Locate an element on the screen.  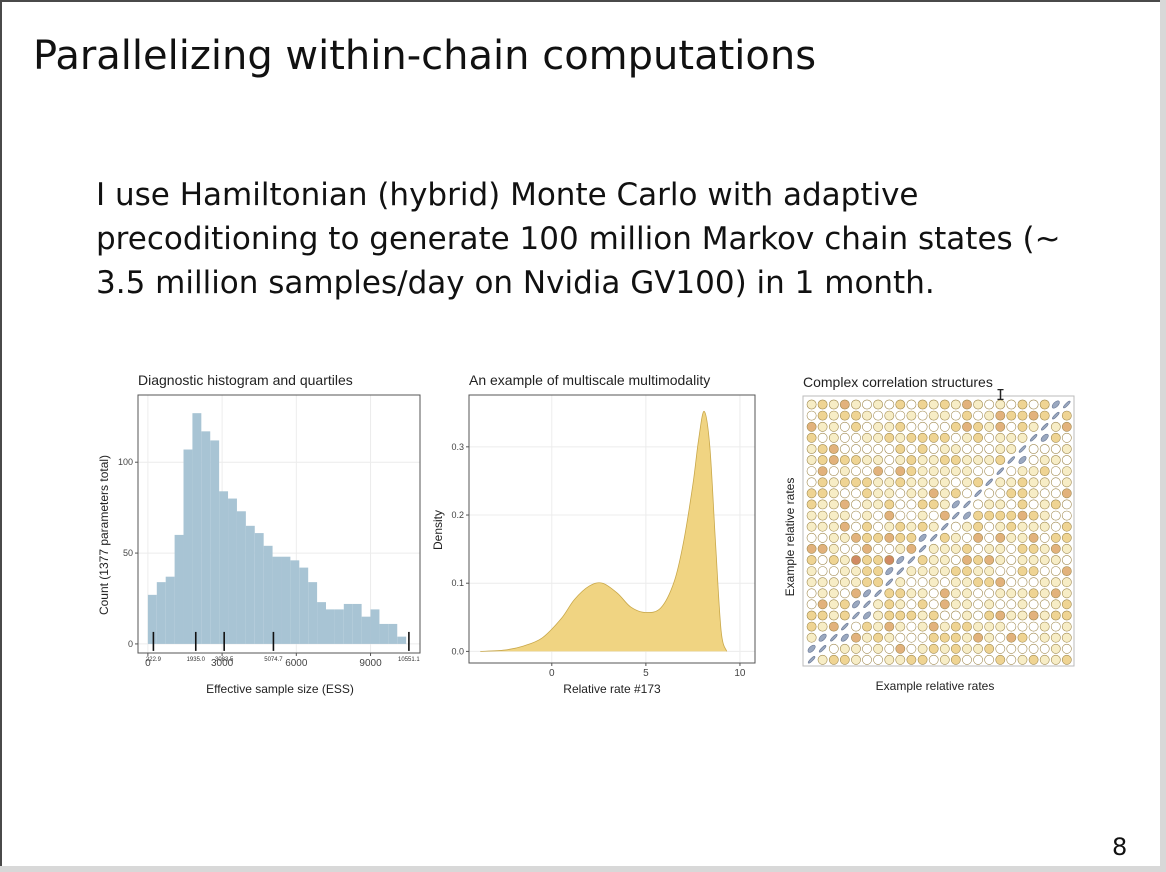
histogram-x-tick-label: 6000 is located at coordinates (296, 663).